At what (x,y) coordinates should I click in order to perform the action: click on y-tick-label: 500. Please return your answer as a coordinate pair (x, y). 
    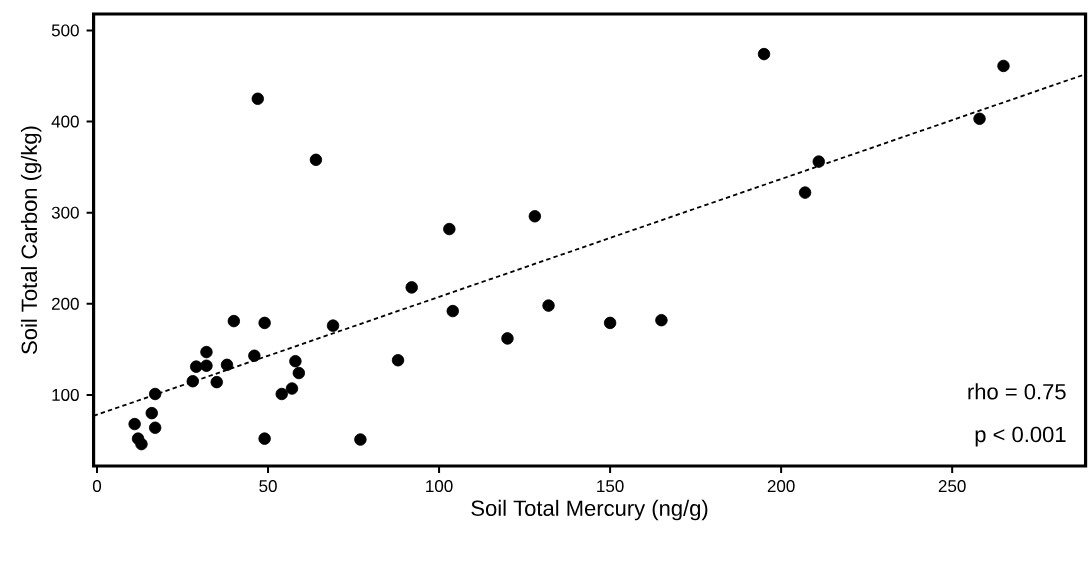
    Looking at the image, I should click on (65, 30).